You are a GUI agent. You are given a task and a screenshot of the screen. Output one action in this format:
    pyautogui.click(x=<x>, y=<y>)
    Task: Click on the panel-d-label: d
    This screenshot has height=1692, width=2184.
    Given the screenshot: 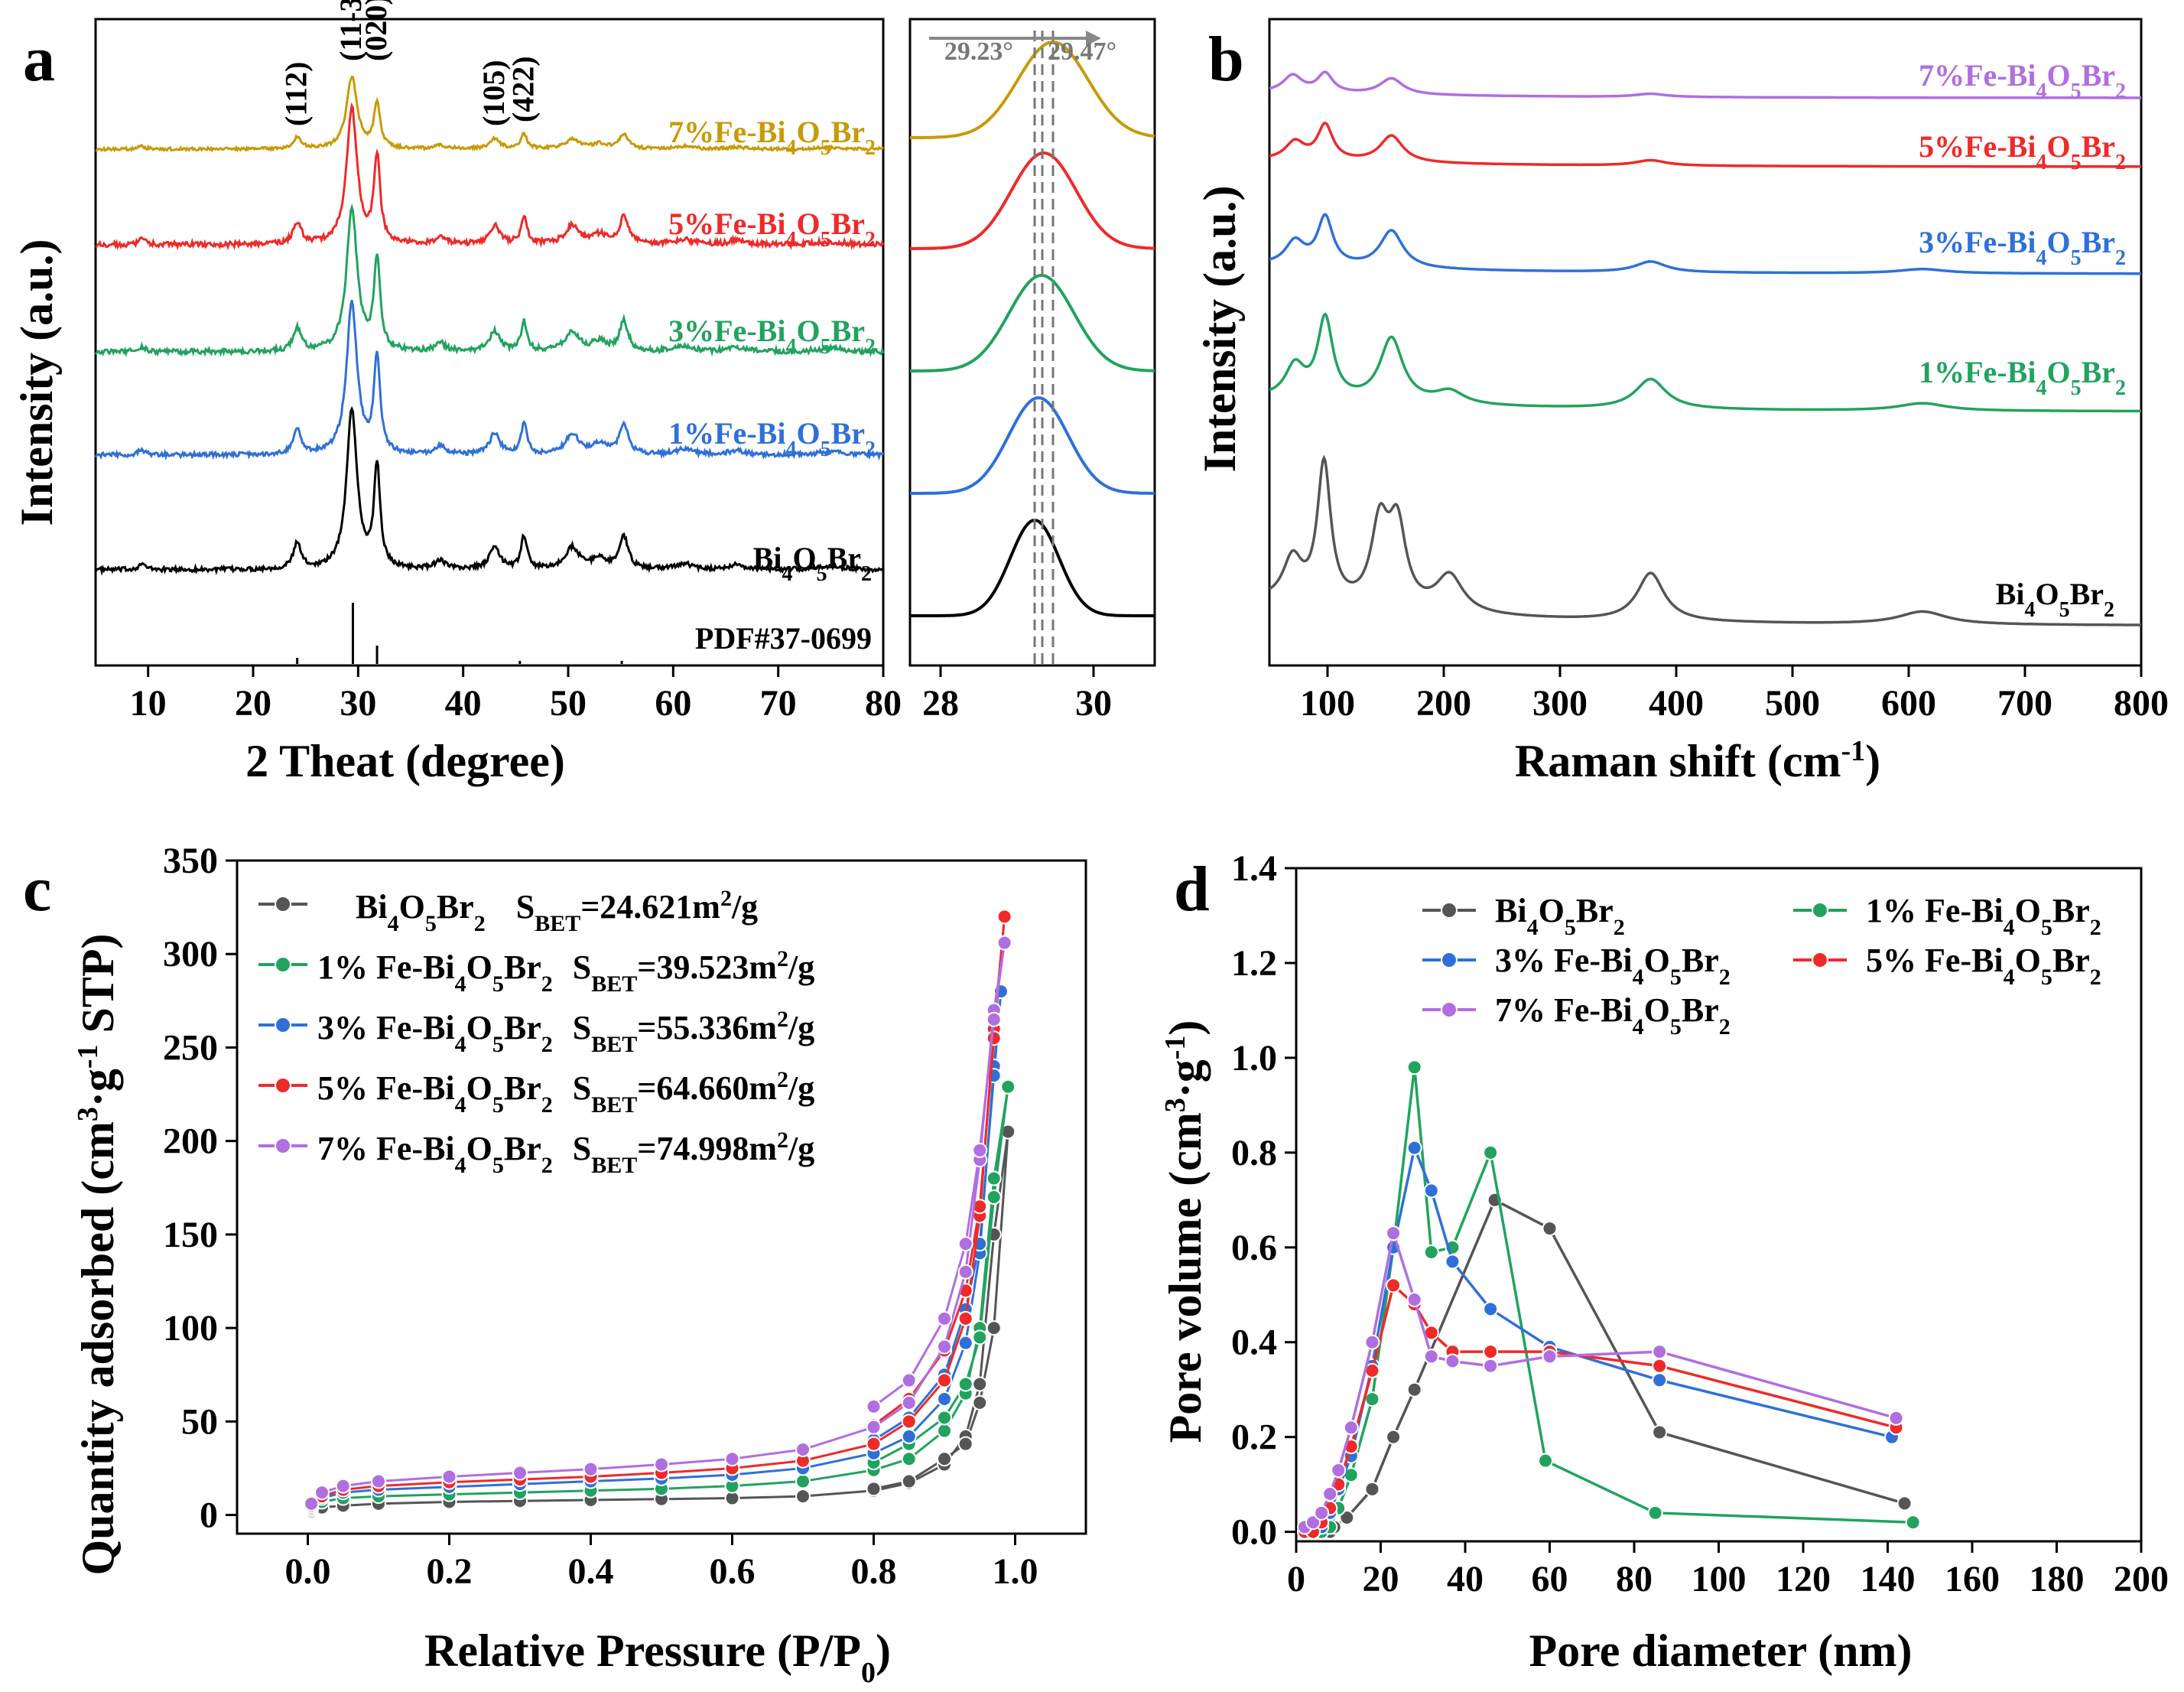 What is the action you would take?
    pyautogui.click(x=1192, y=889)
    